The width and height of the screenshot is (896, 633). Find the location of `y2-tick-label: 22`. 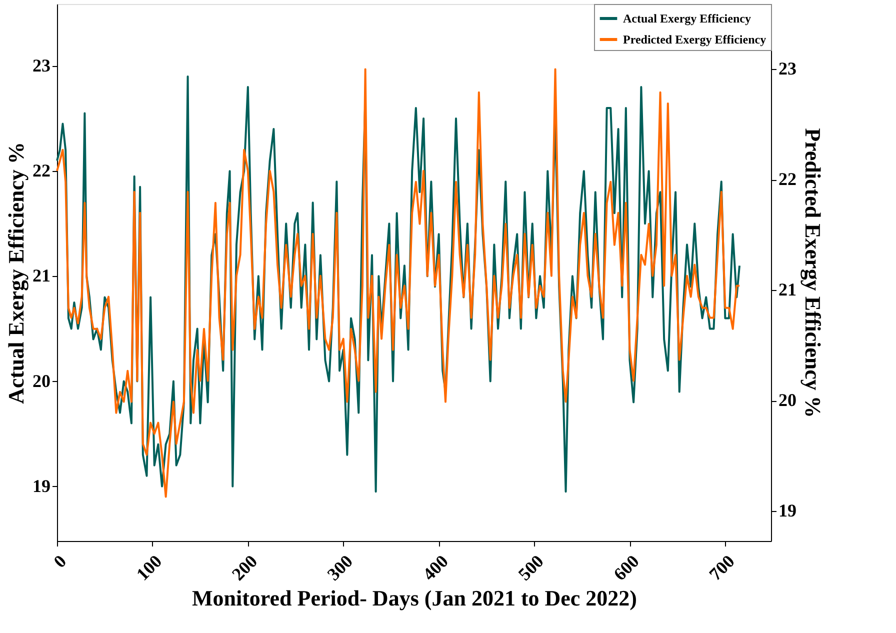

y2-tick-label: 22 is located at coordinates (787, 179).